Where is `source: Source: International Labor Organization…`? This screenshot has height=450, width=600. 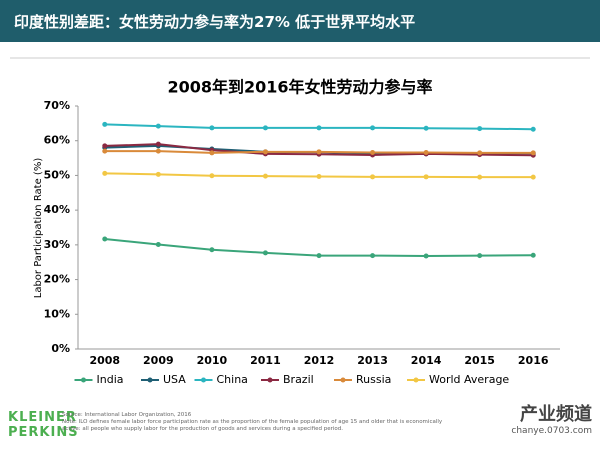 source: Source: International Labor Organization… is located at coordinates (127, 415).